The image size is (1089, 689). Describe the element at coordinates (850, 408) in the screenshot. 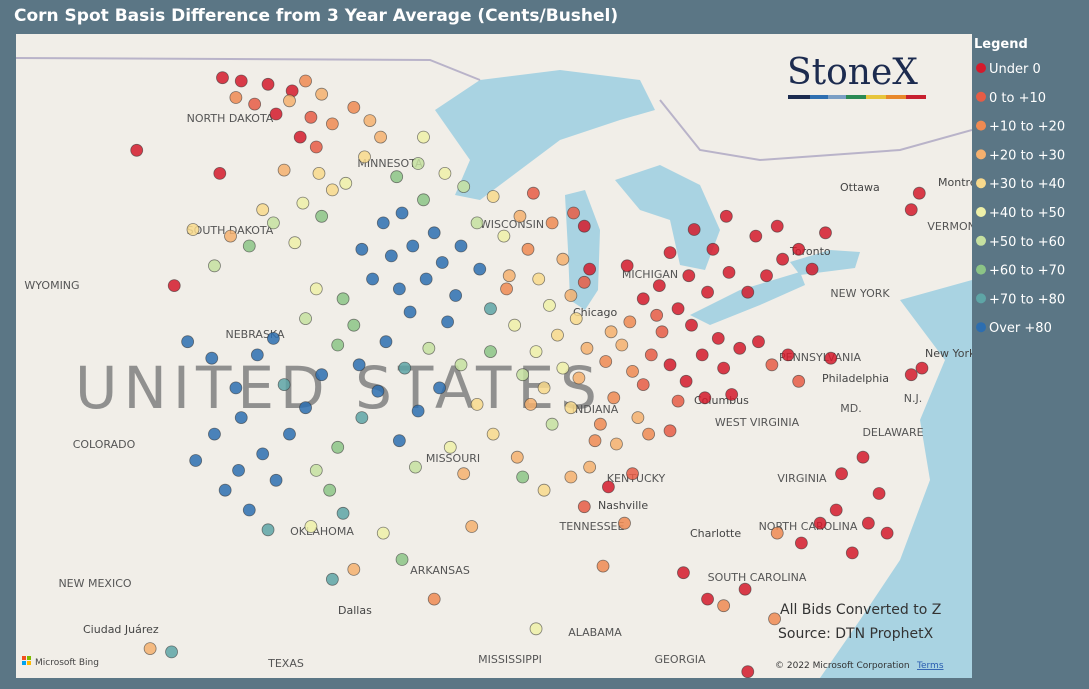

I see `place: MD.` at that location.